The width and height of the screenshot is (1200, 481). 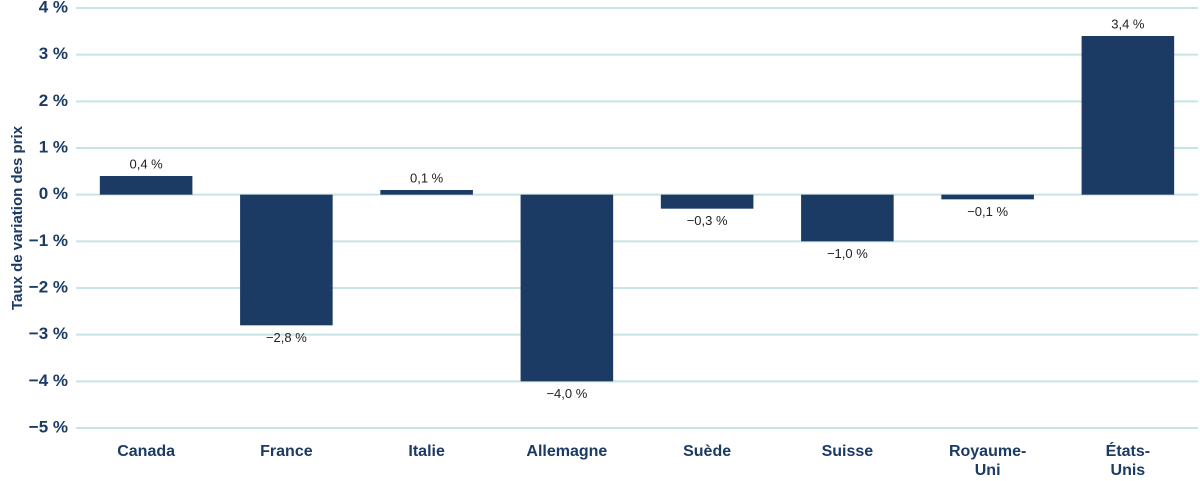 I want to click on value-label: −2,8 %, so click(x=286, y=337).